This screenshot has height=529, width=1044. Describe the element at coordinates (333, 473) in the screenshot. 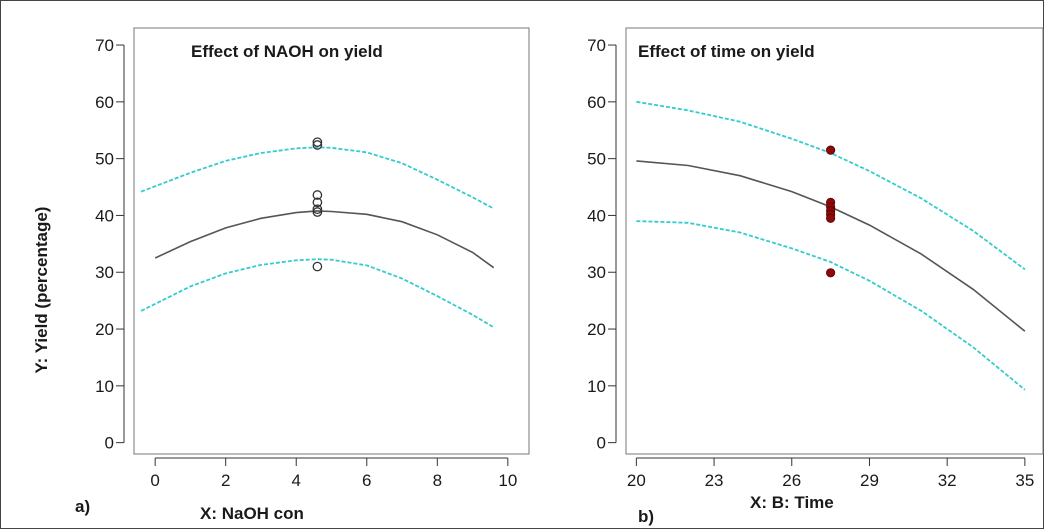

I see `x-axis-a: 0 2 4 6 8 10` at that location.